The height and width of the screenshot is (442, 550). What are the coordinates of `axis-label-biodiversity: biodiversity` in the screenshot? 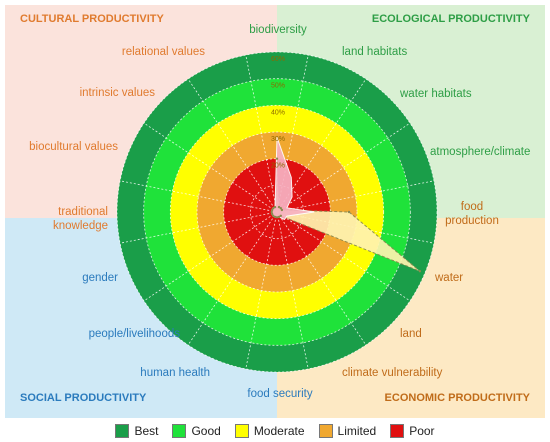 It's located at (278, 30).